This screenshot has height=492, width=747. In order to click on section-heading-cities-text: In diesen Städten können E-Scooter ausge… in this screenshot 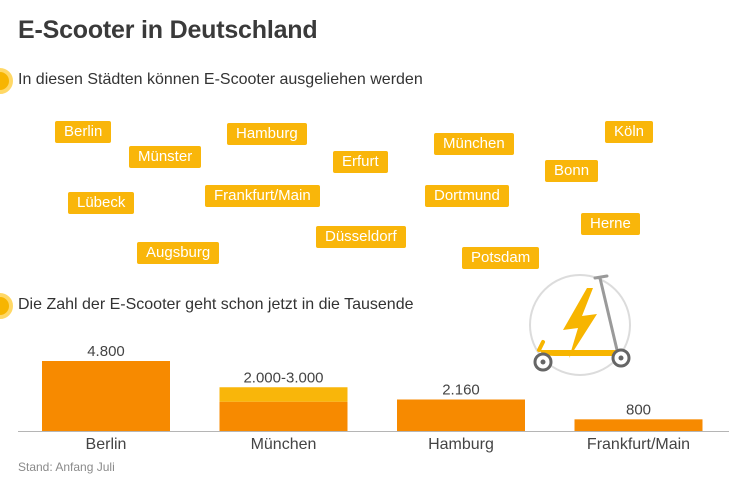, I will do `click(220, 79)`.